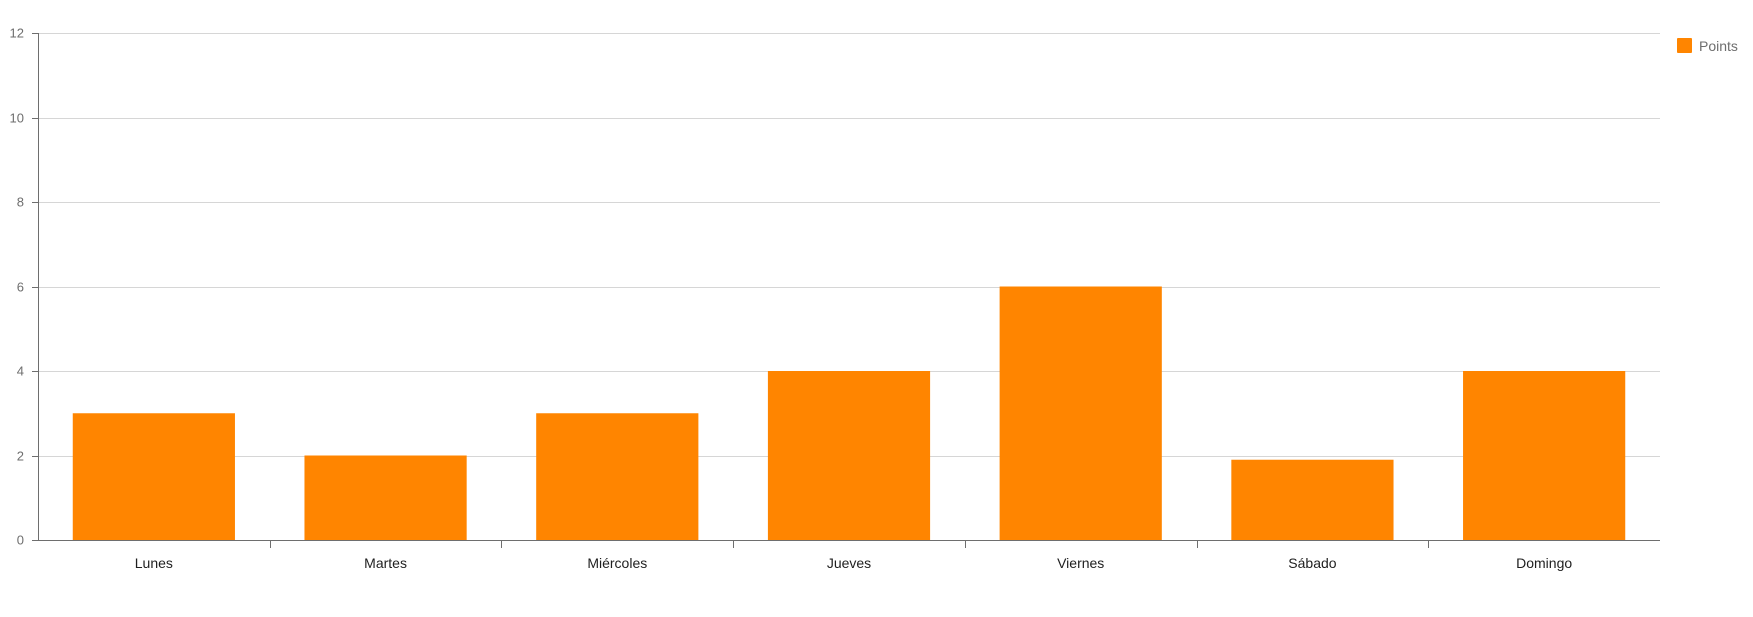 This screenshot has width=1753, height=617. Describe the element at coordinates (20, 540) in the screenshot. I see `y-tick-label-0: 0` at that location.